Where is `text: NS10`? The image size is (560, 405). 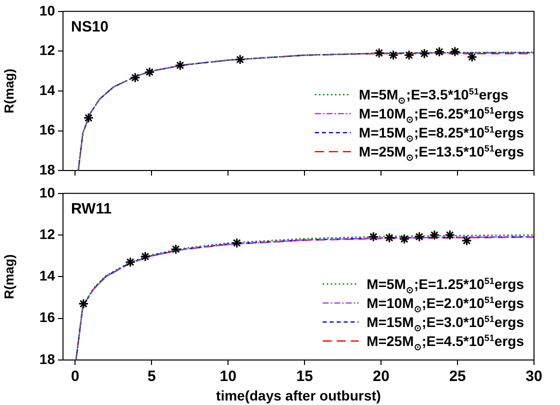
text: NS10 is located at coordinates (90, 27).